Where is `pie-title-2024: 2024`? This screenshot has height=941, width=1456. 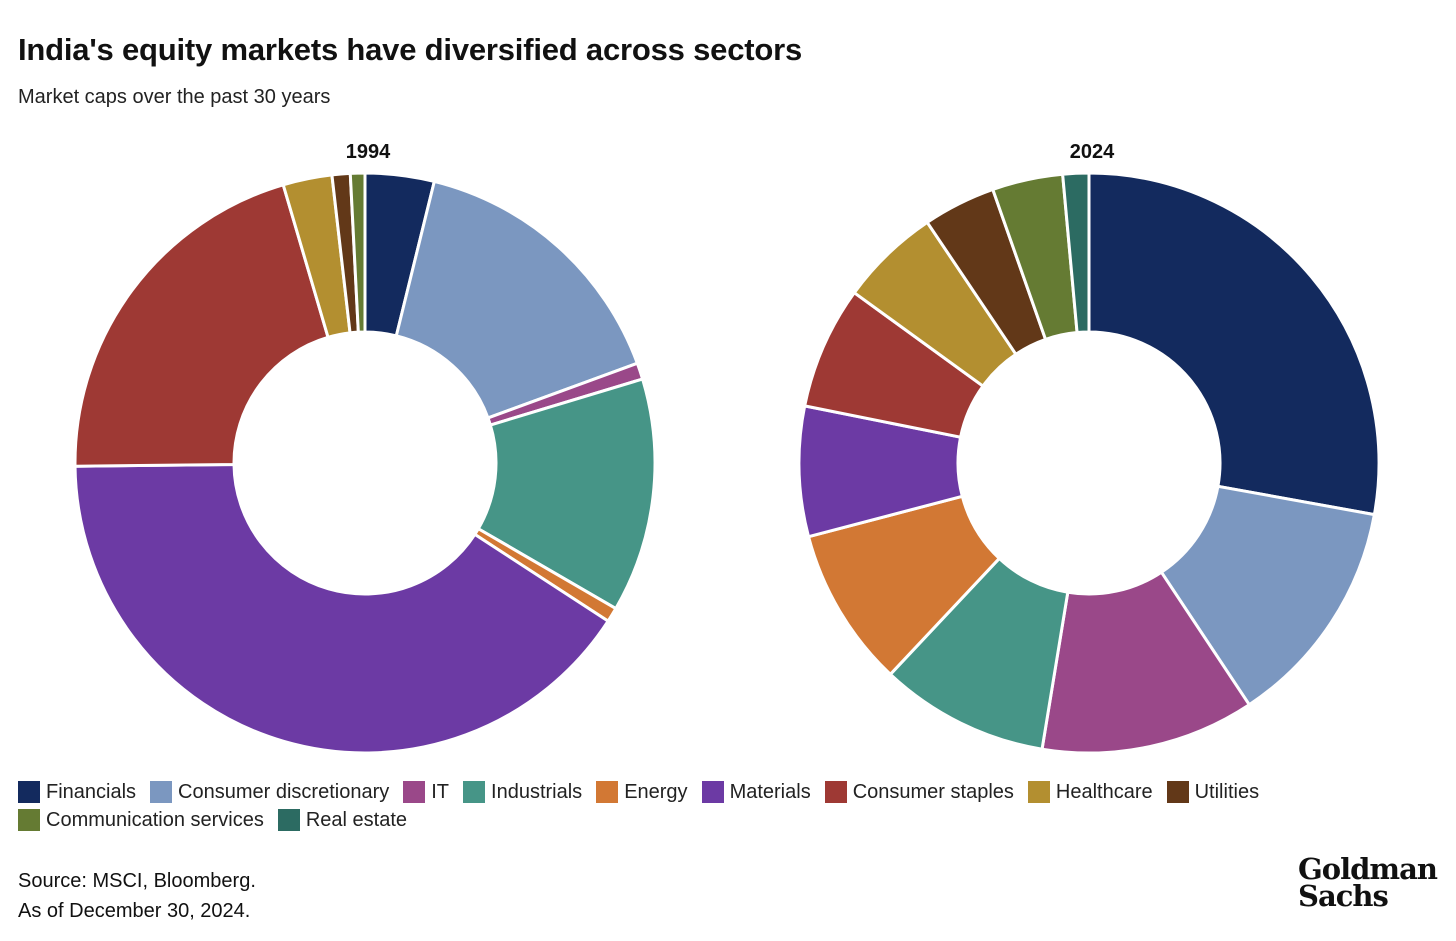 pie-title-2024: 2024 is located at coordinates (1092, 152).